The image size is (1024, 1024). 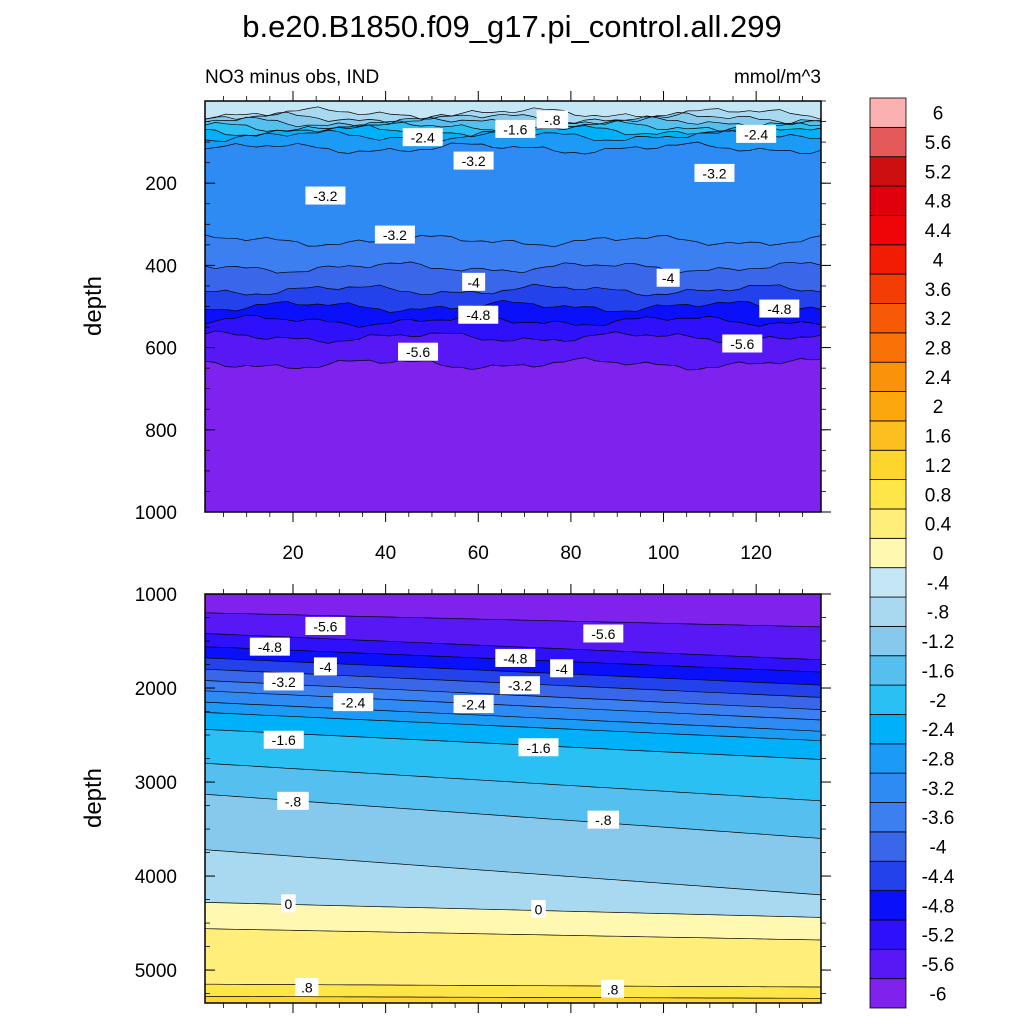 What do you see at coordinates (473, 282) in the screenshot?
I see `contour-label-text: -4` at bounding box center [473, 282].